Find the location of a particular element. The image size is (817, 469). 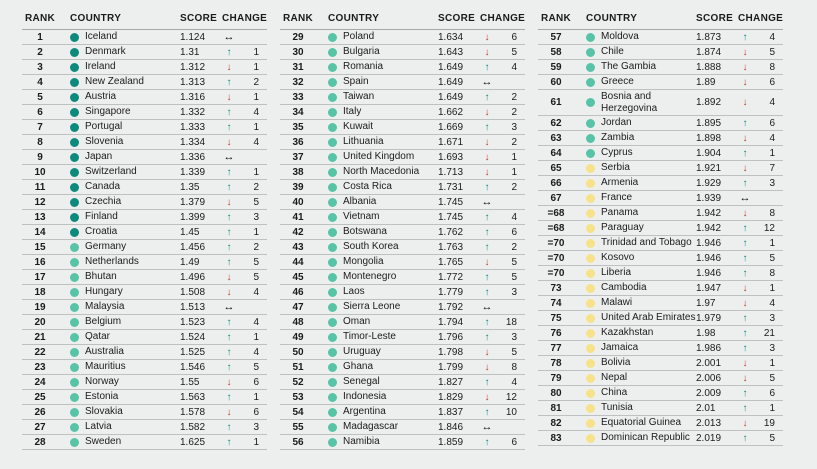

table-header-row: RANK COUNTRY SCORE CHANGE is located at coordinates (402, 20).